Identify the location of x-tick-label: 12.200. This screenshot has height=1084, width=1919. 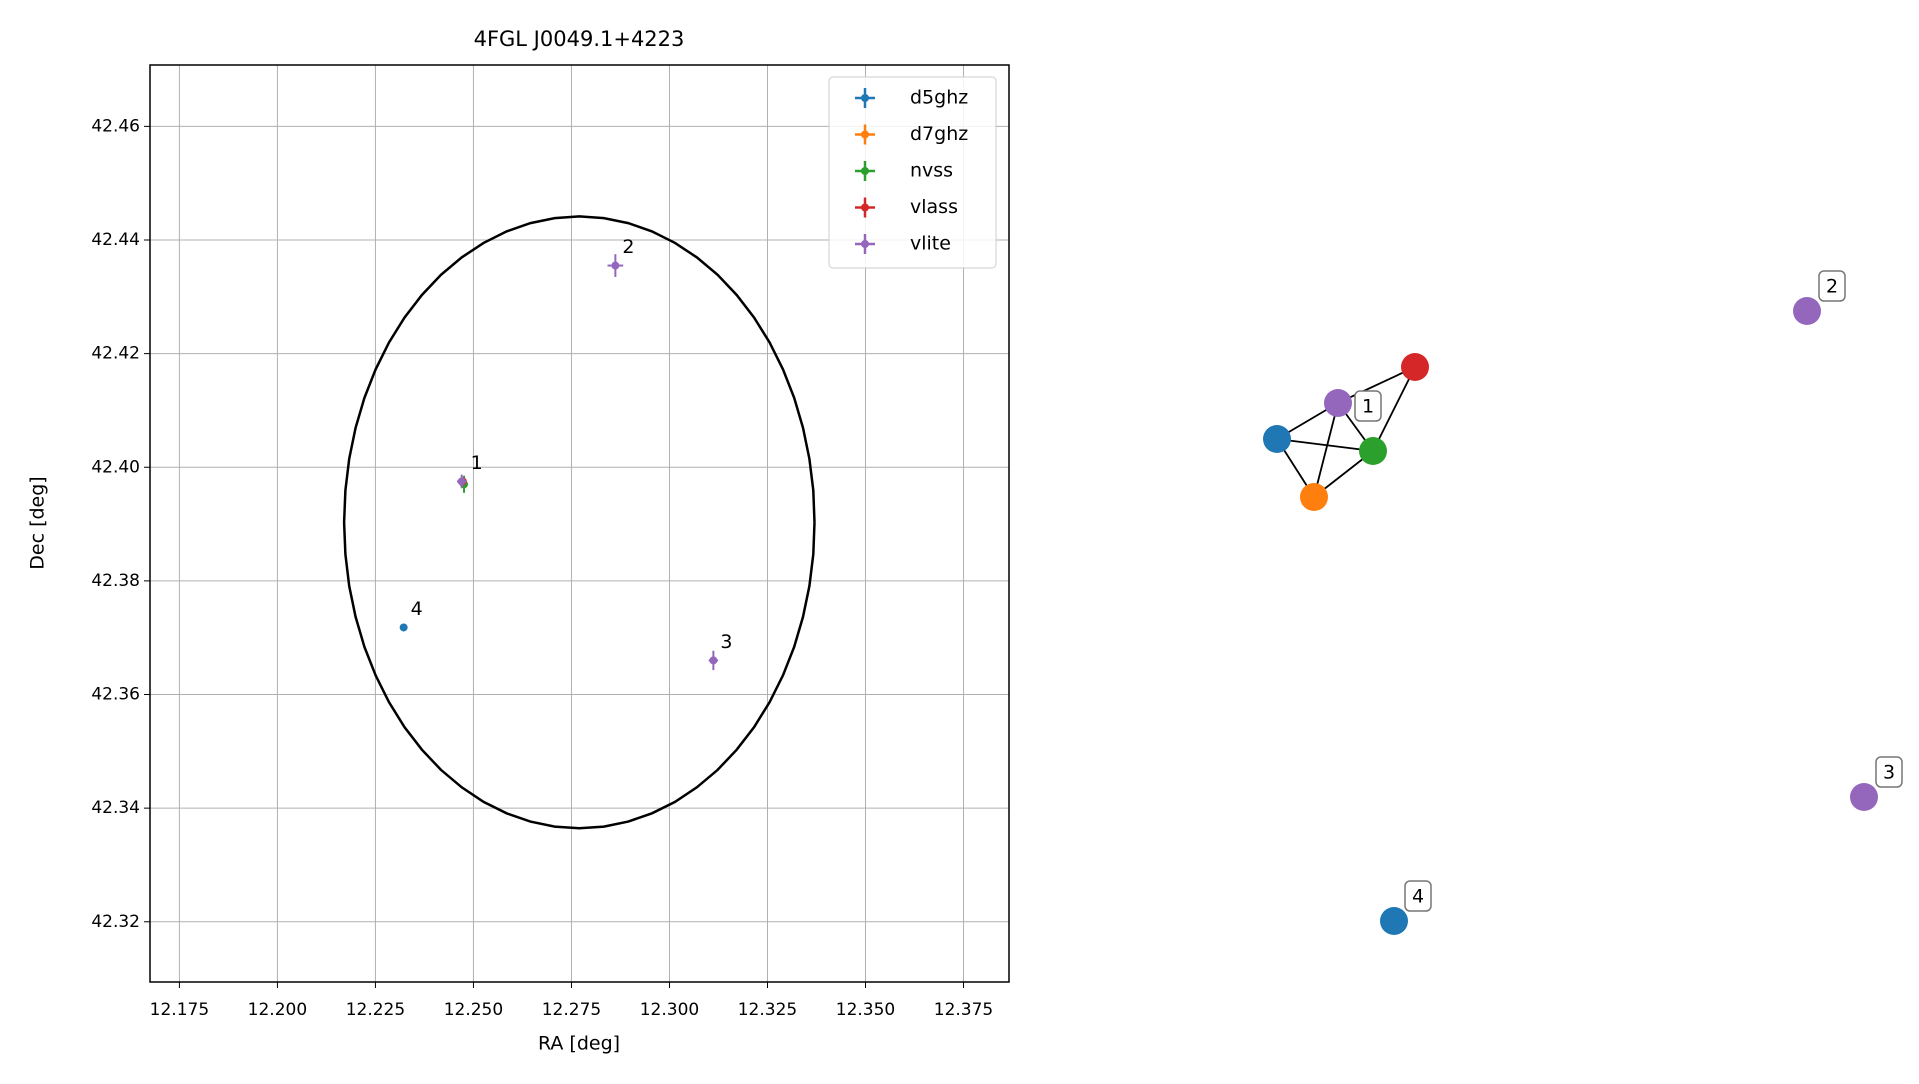
(277, 1010).